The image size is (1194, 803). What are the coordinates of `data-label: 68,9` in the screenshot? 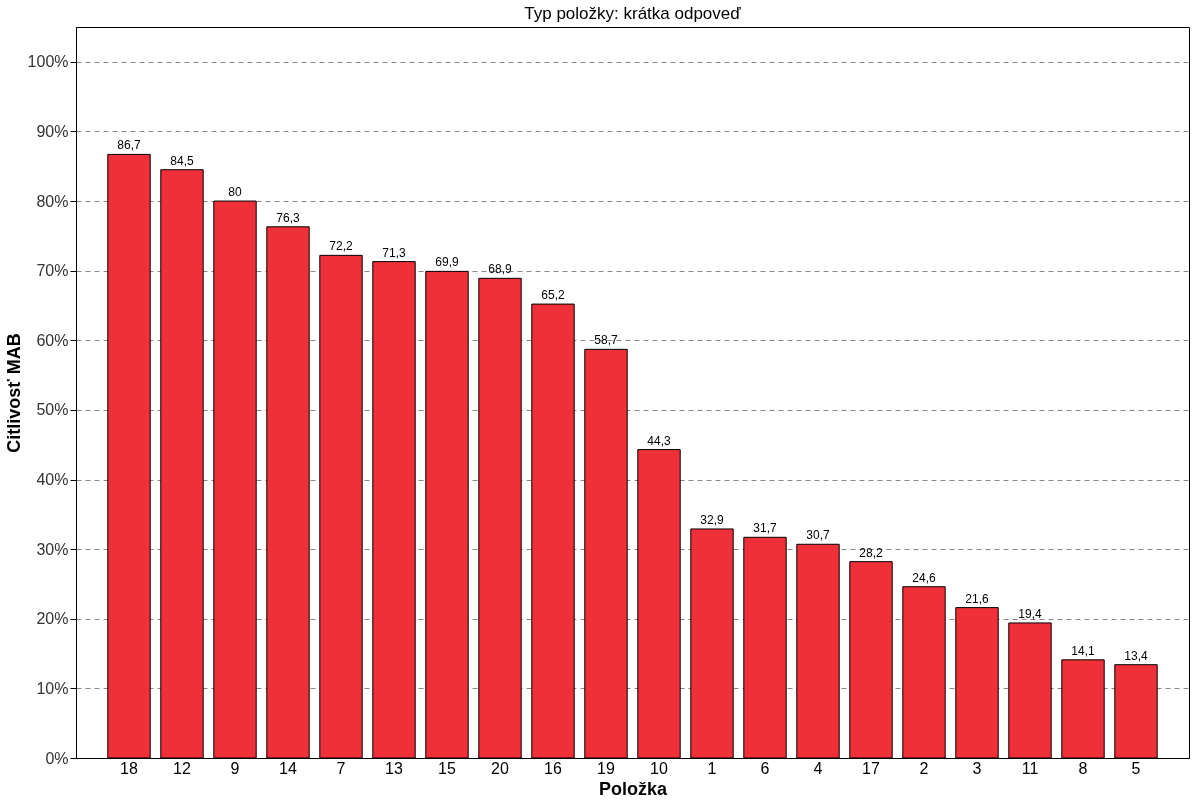 It's located at (500, 269).